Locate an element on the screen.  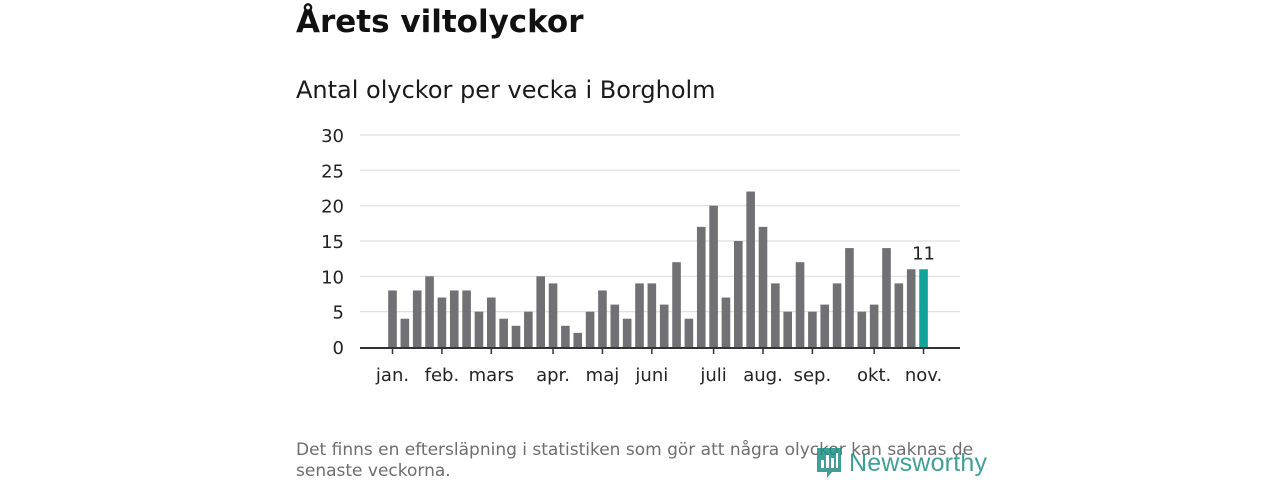
brand-name: Newsworthy is located at coordinates (918, 462).